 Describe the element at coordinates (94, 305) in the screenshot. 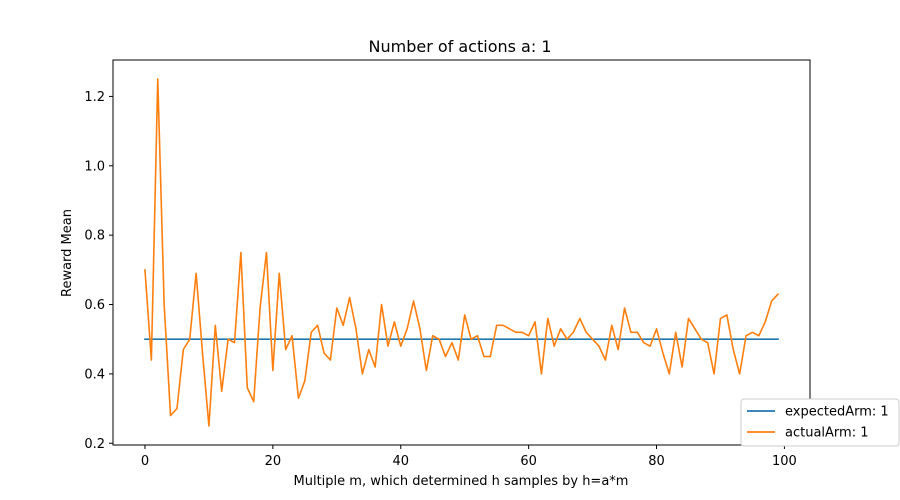

I see `y-tick-label: 0.6` at that location.